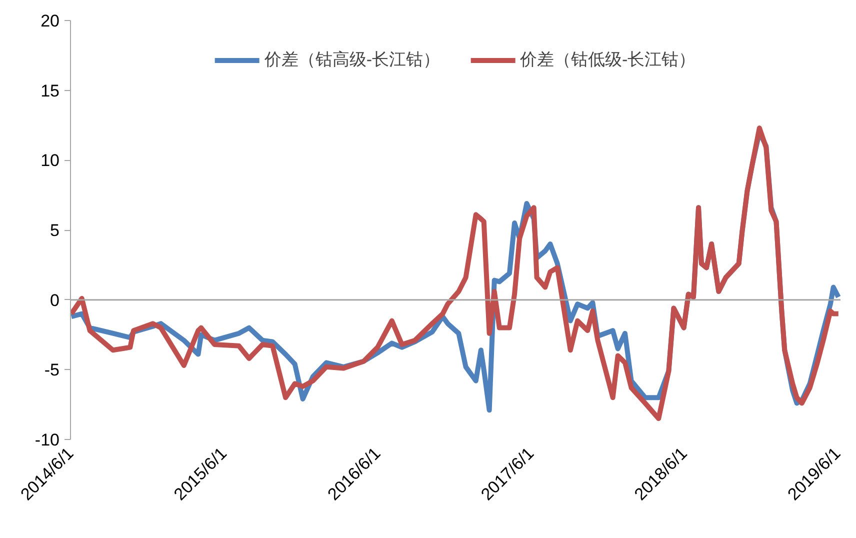  I want to click on legend-label: 价差（钴高级-长江钴）, so click(352, 60).